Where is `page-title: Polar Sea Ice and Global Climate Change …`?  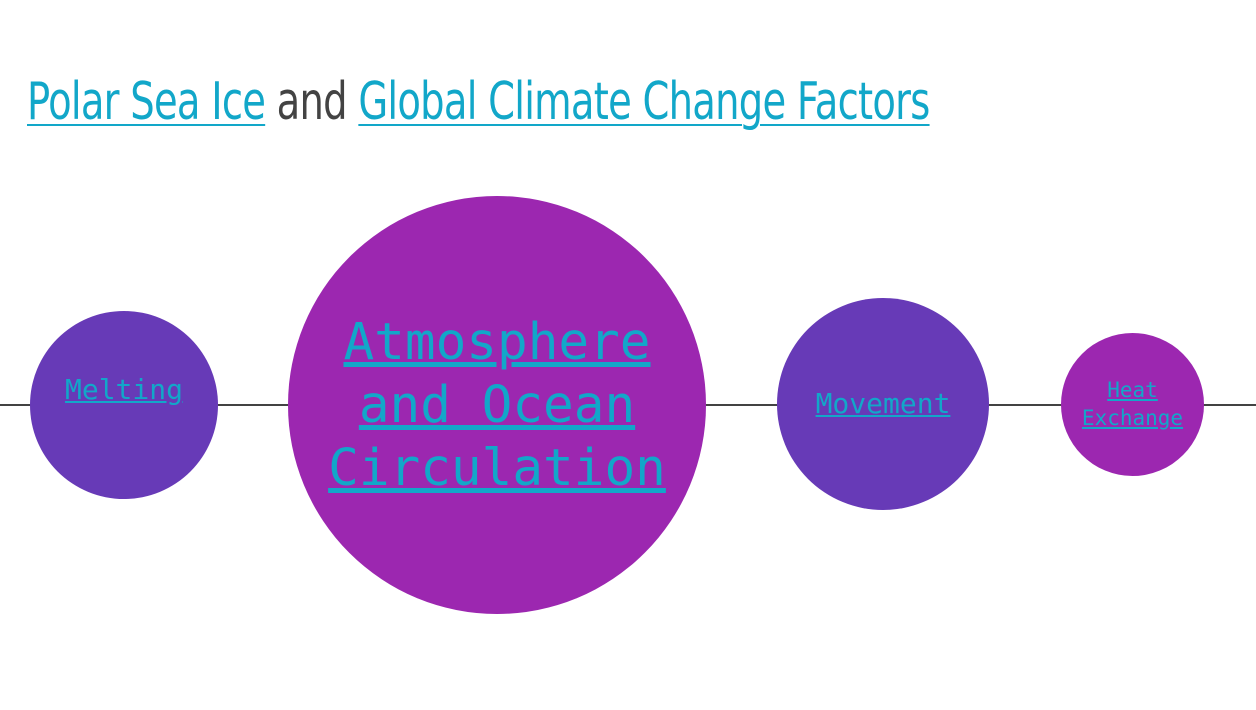
page-title: Polar Sea Ice and Global Climate Change … is located at coordinates (478, 102).